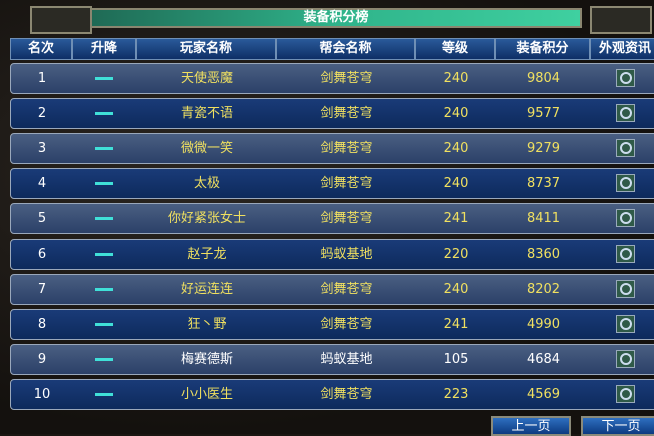 This screenshot has height=436, width=654. What do you see at coordinates (206, 49) in the screenshot?
I see `column-header-player: 玩家名称` at bounding box center [206, 49].